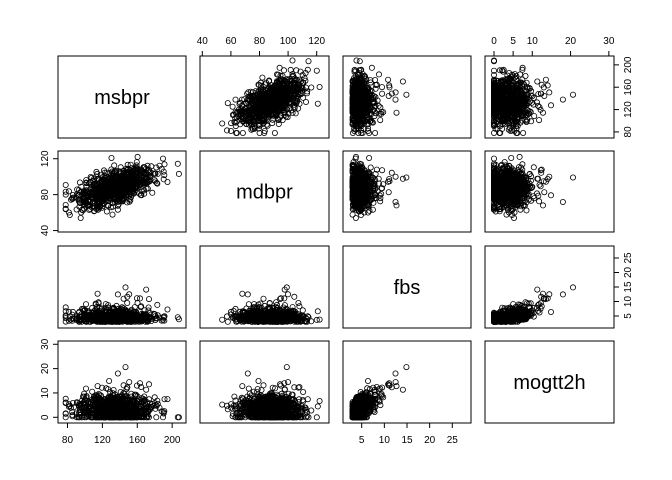 The height and width of the screenshot is (480, 672). Describe the element at coordinates (264, 193) in the screenshot. I see `variable-label-mdbpr: mdbpr` at that location.